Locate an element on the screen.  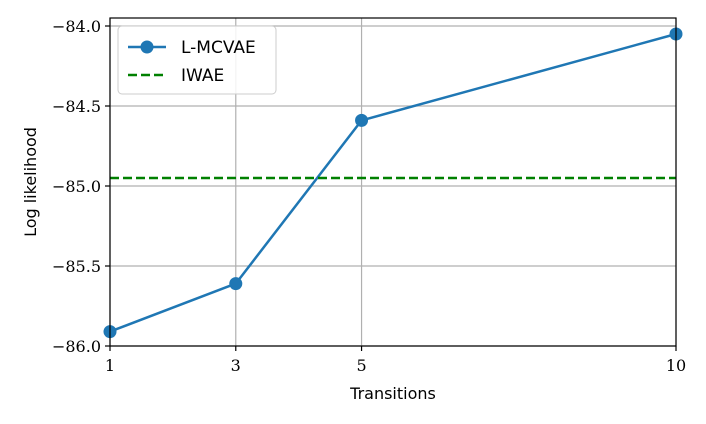
y-tick-label: −84.0 is located at coordinates (76, 26).